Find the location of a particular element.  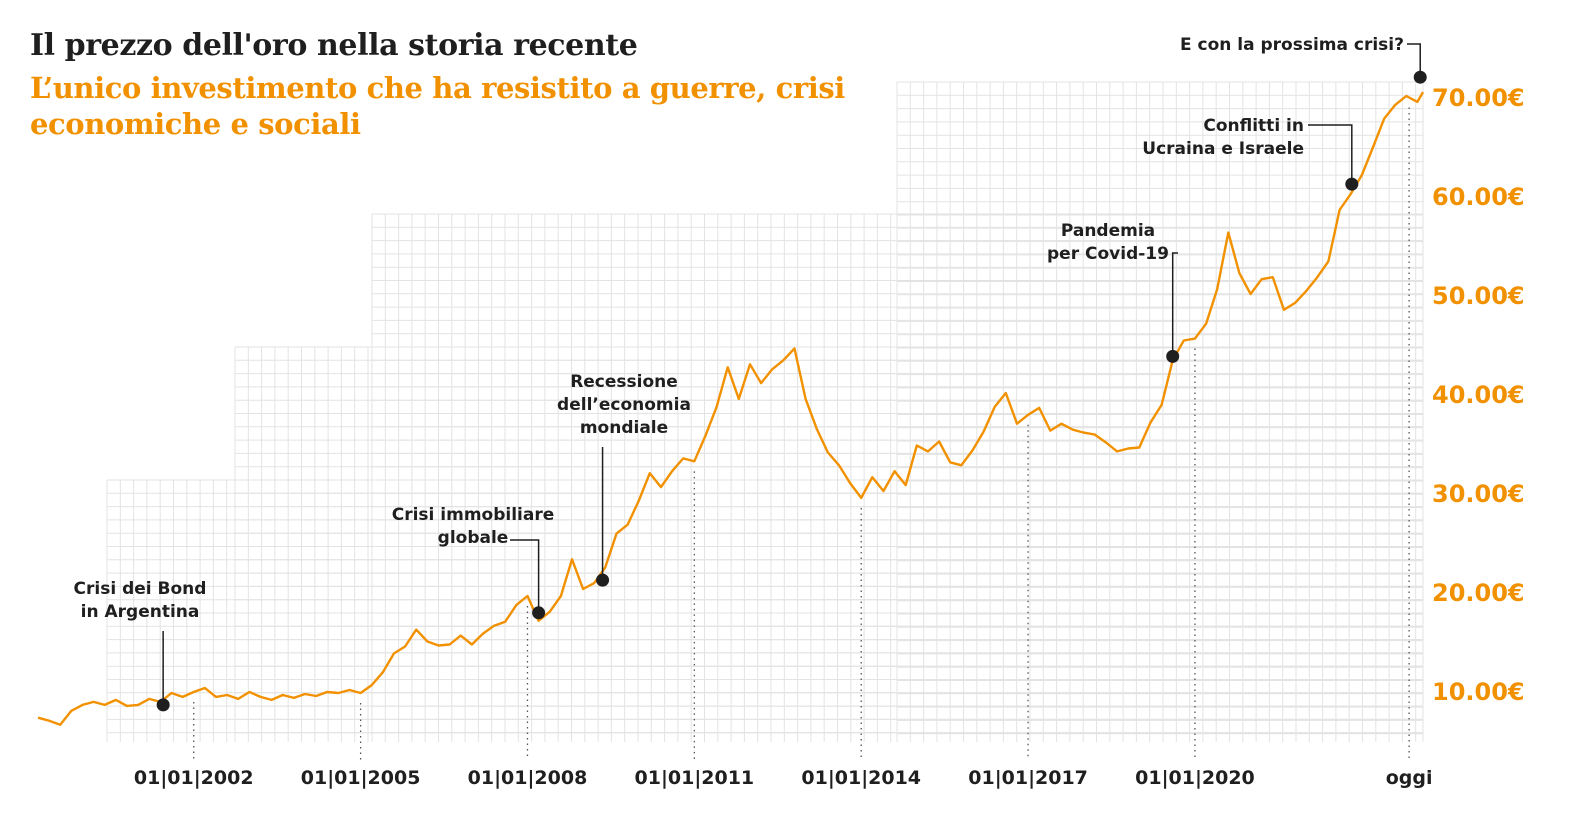

y-tick-label: 70.00€ is located at coordinates (1478, 98).